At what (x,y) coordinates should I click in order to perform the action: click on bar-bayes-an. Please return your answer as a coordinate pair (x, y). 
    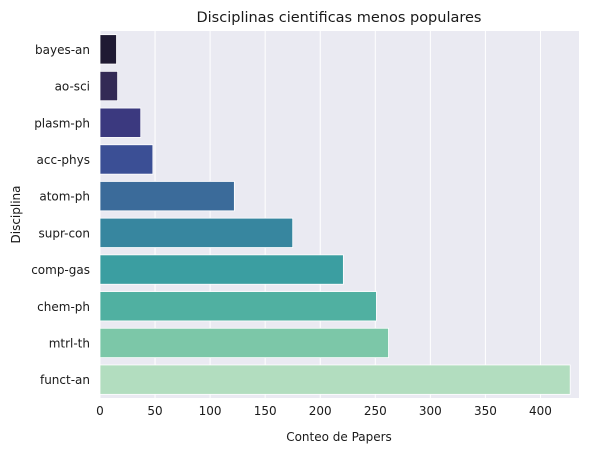
    Looking at the image, I should click on (108, 49).